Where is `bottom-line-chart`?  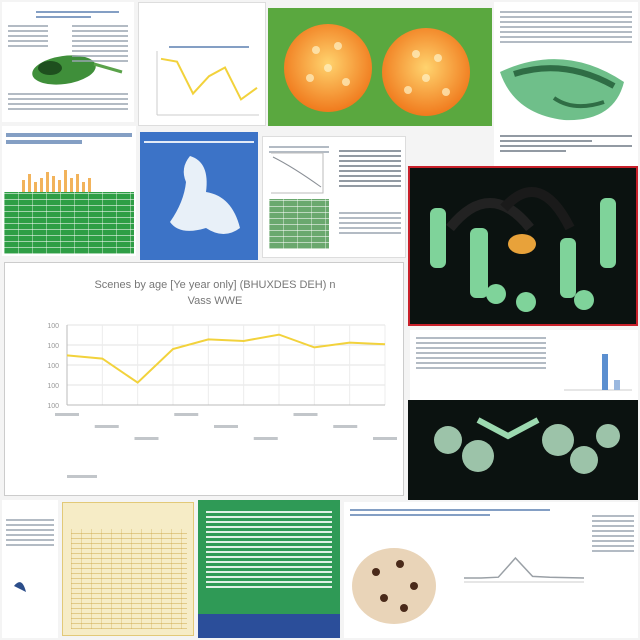
bottom-line-chart is located at coordinates (524, 569).